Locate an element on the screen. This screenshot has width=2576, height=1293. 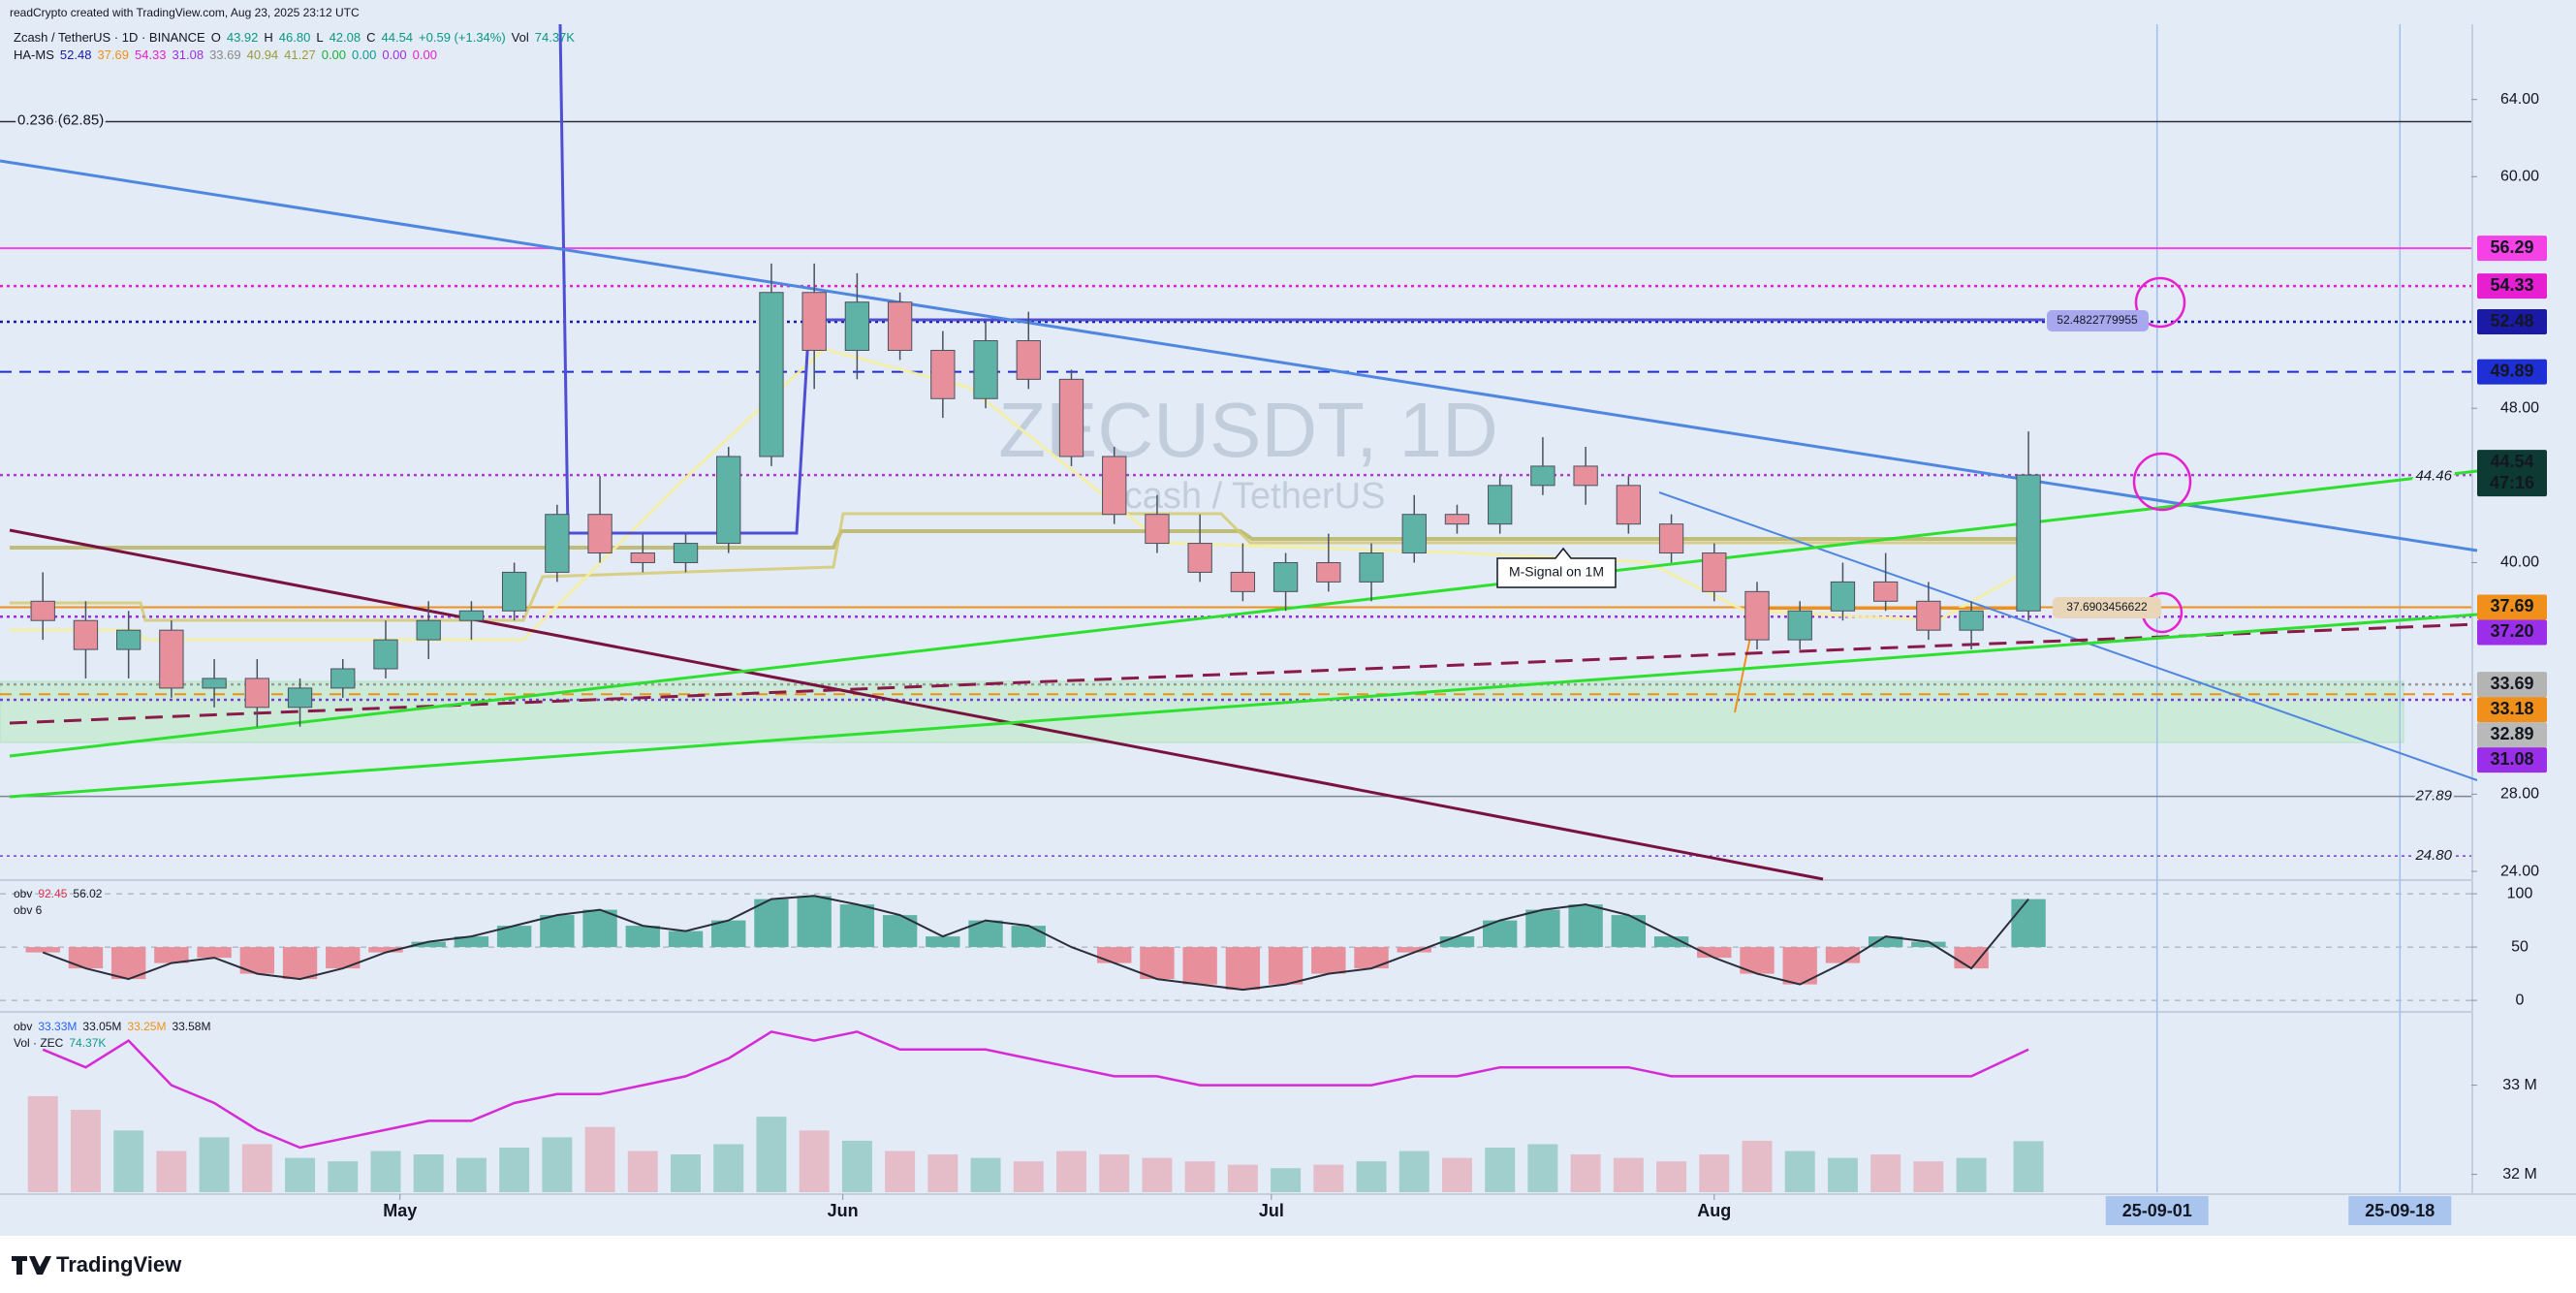
legend-item: 92.45 is located at coordinates (52, 893).